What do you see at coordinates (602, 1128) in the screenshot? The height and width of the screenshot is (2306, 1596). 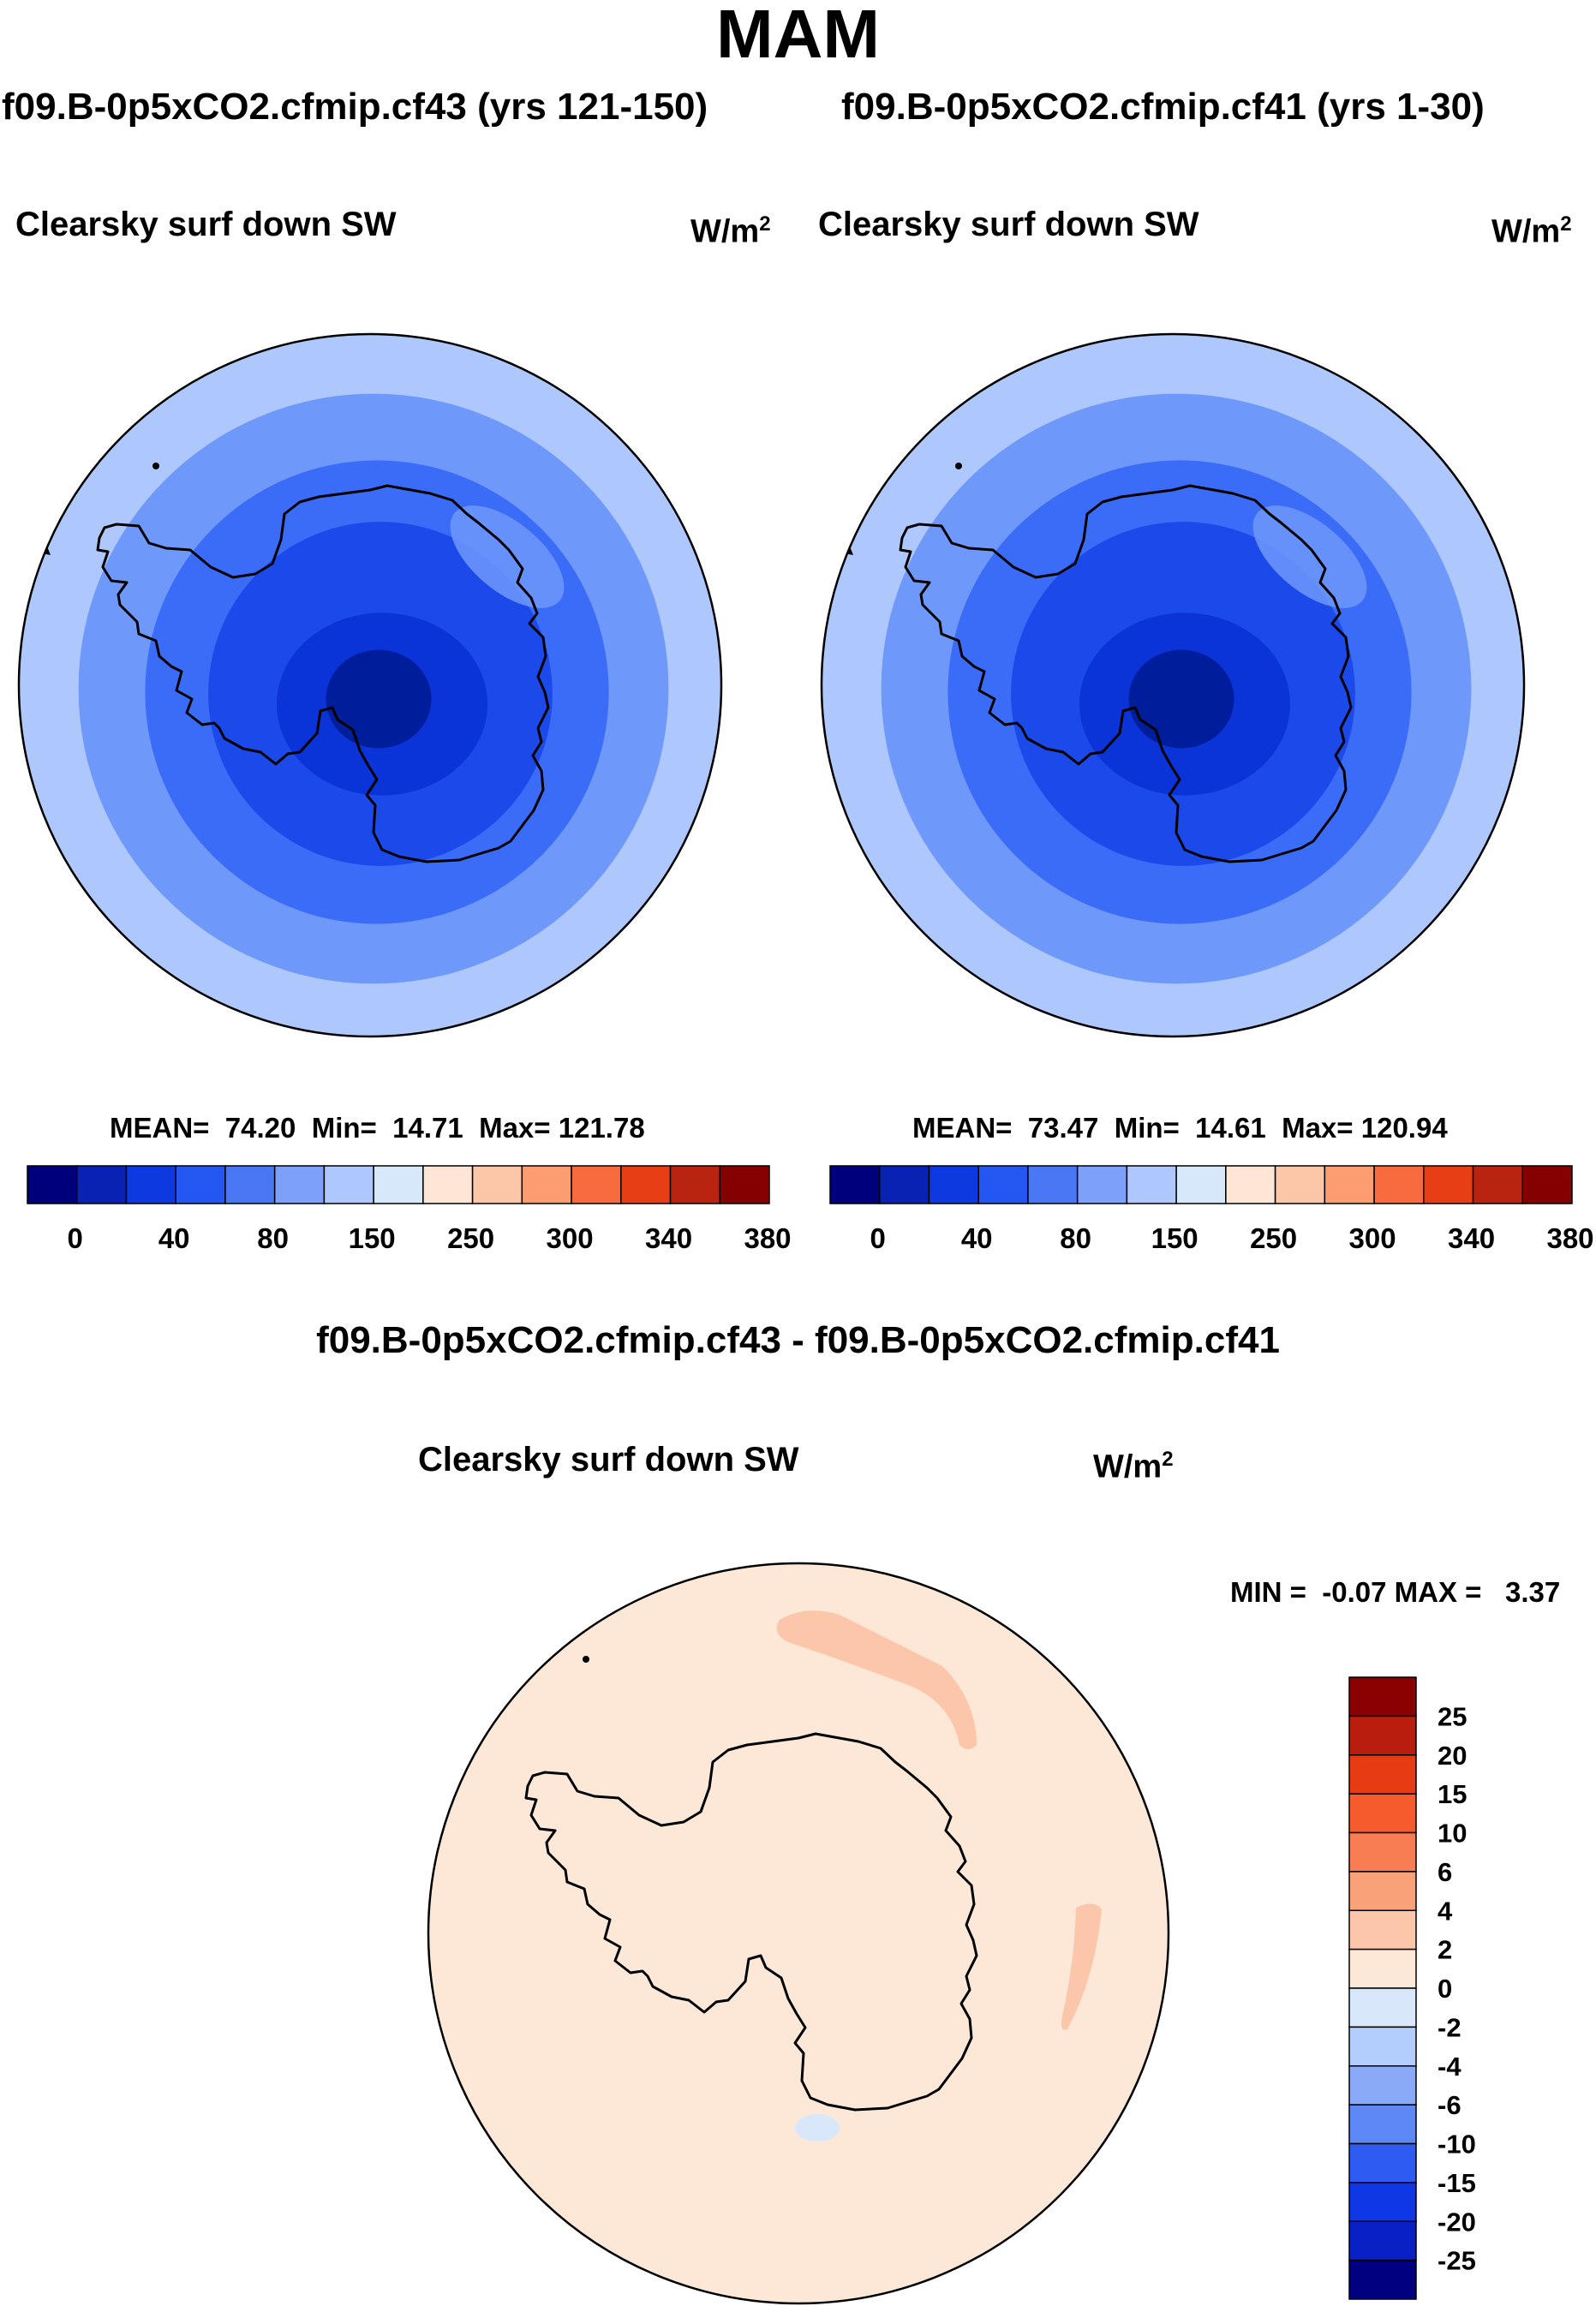 I see `max-value: 121.78` at bounding box center [602, 1128].